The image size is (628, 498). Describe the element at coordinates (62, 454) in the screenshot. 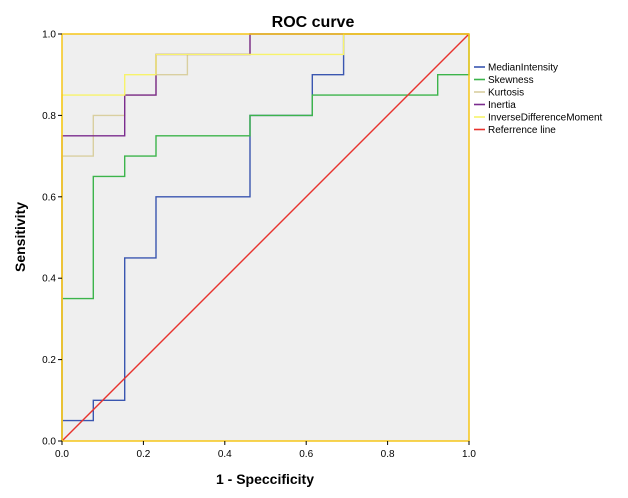

I see `x-tick-label: 0.0` at that location.